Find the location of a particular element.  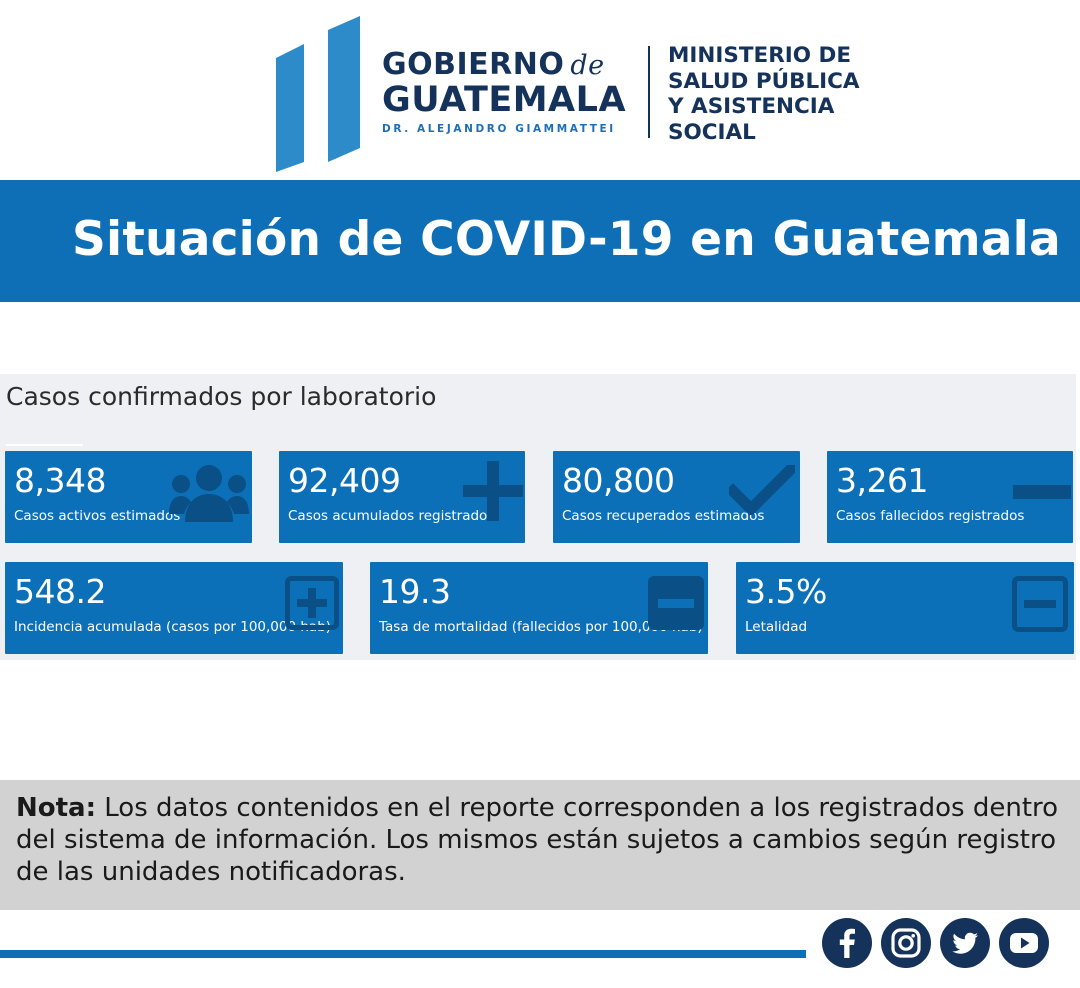

card-label: Casos recuperados estimados is located at coordinates (663, 516).